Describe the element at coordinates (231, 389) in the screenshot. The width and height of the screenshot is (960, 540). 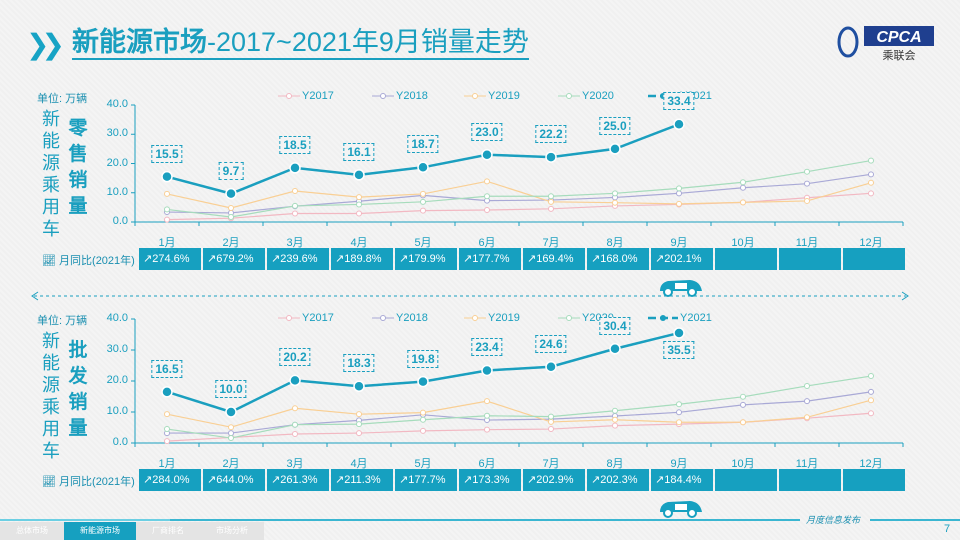
I see `data-label: 10.0` at that location.